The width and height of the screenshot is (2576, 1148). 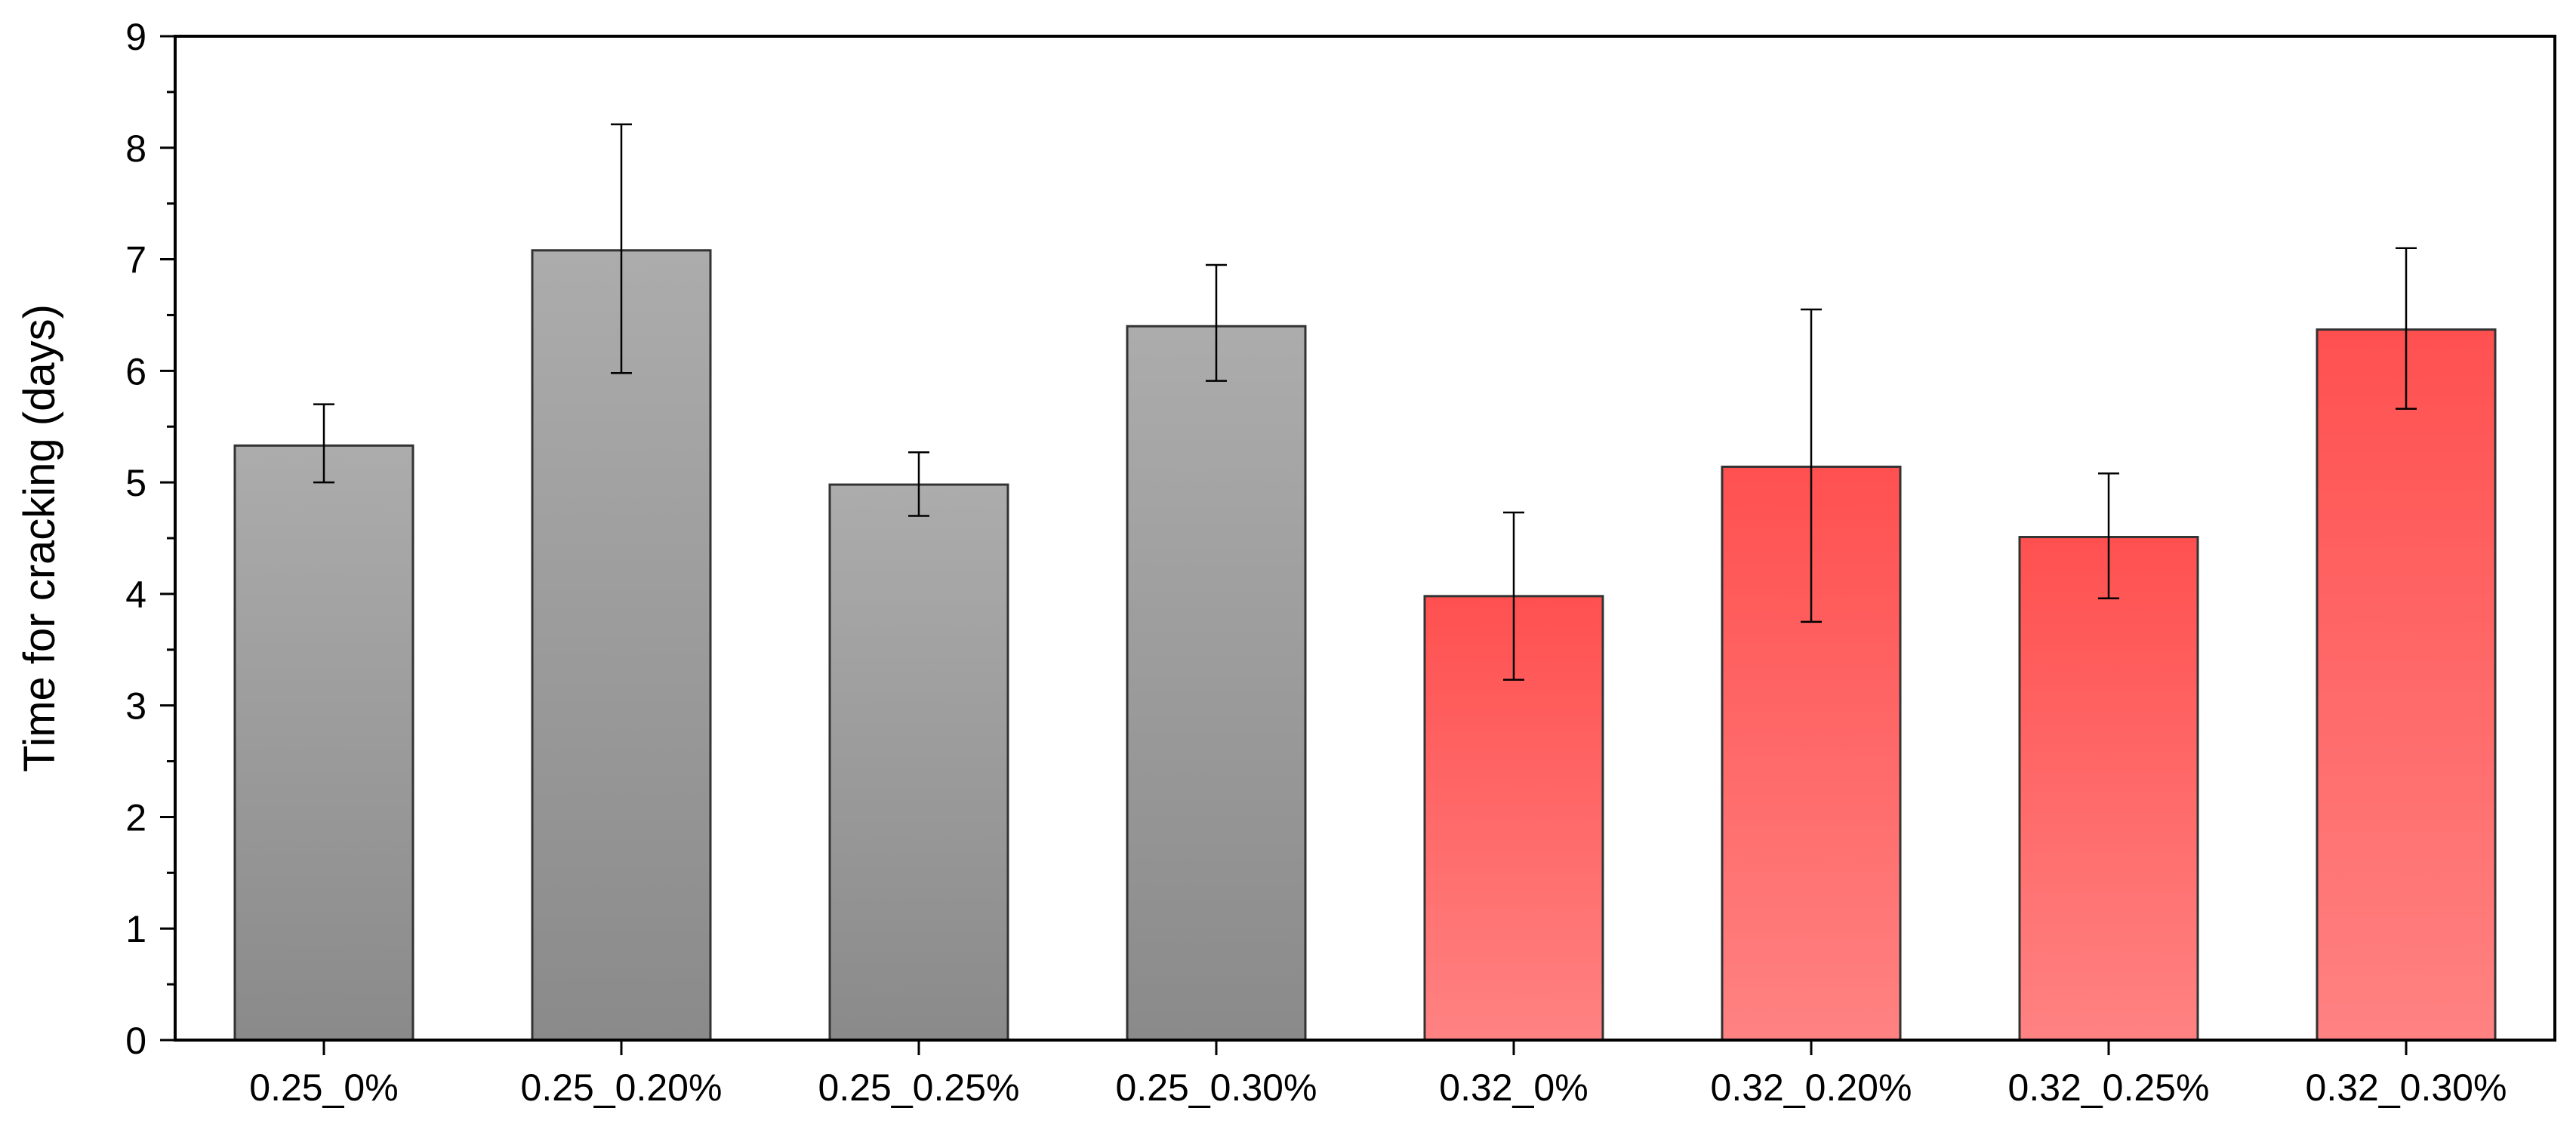 What do you see at coordinates (1811, 1087) in the screenshot?
I see `x-tick-label: 0.32_0.20%` at bounding box center [1811, 1087].